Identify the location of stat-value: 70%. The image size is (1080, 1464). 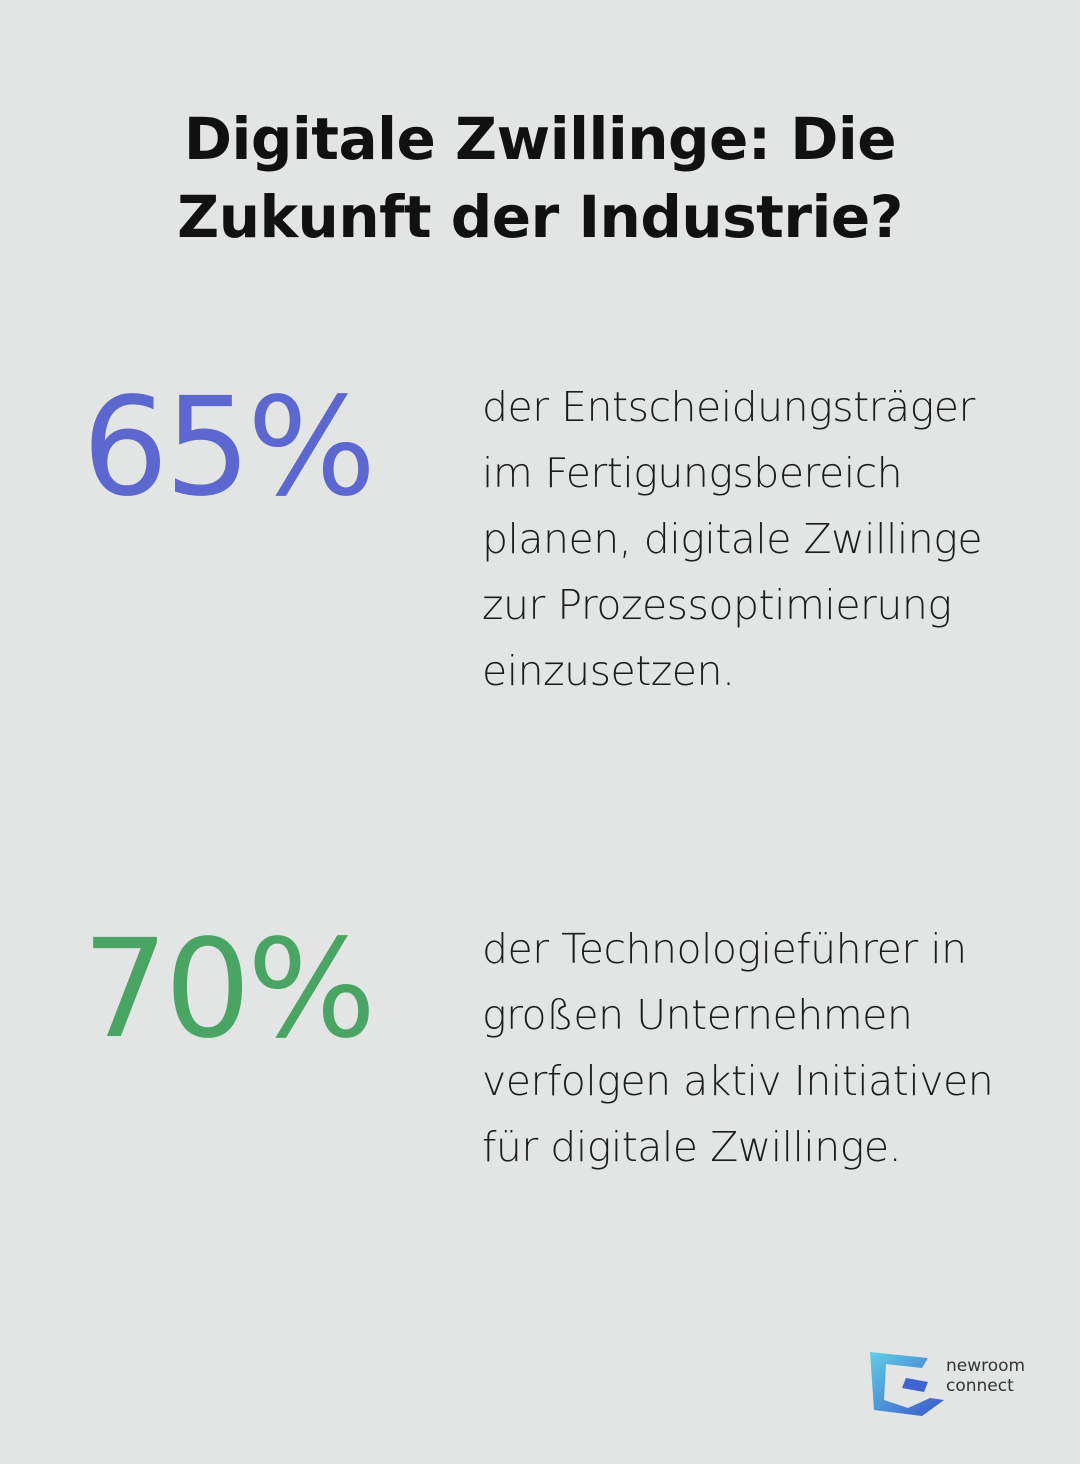
(229, 990).